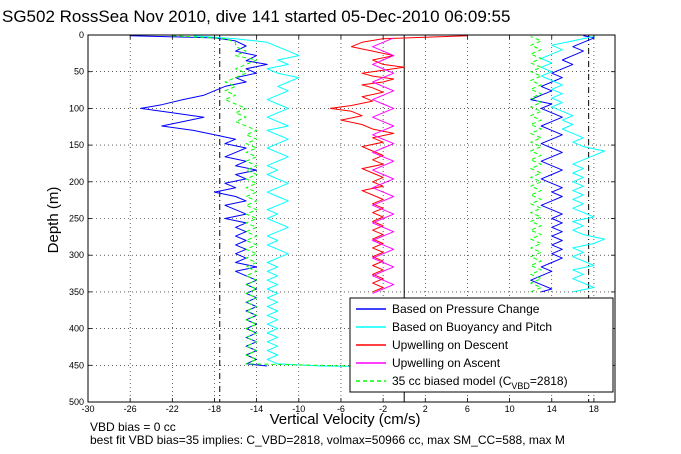 The image size is (681, 454). I want to click on legend-model-tail: =2818), so click(549, 381).